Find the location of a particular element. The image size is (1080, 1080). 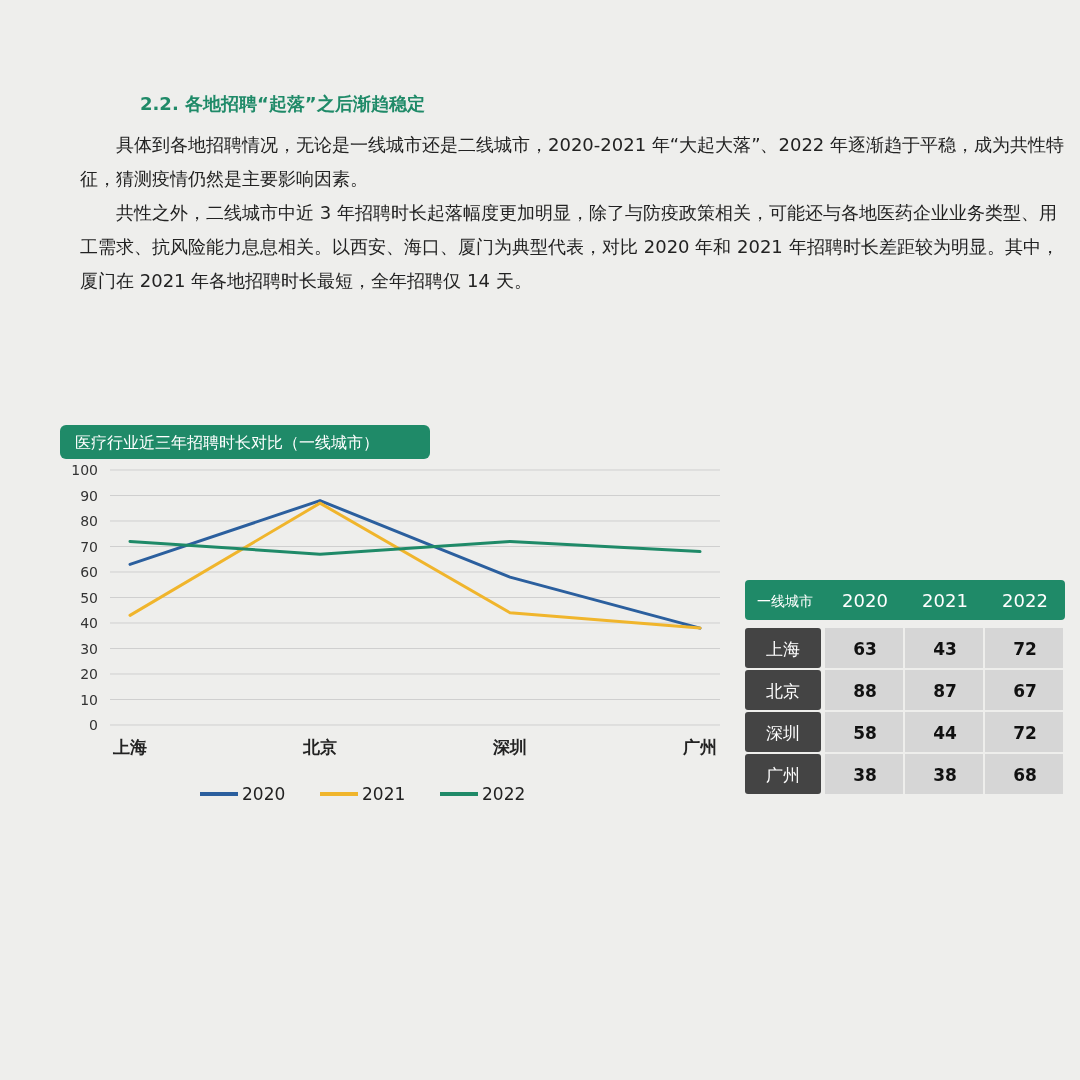

data-label: 68 is located at coordinates (1025, 775).